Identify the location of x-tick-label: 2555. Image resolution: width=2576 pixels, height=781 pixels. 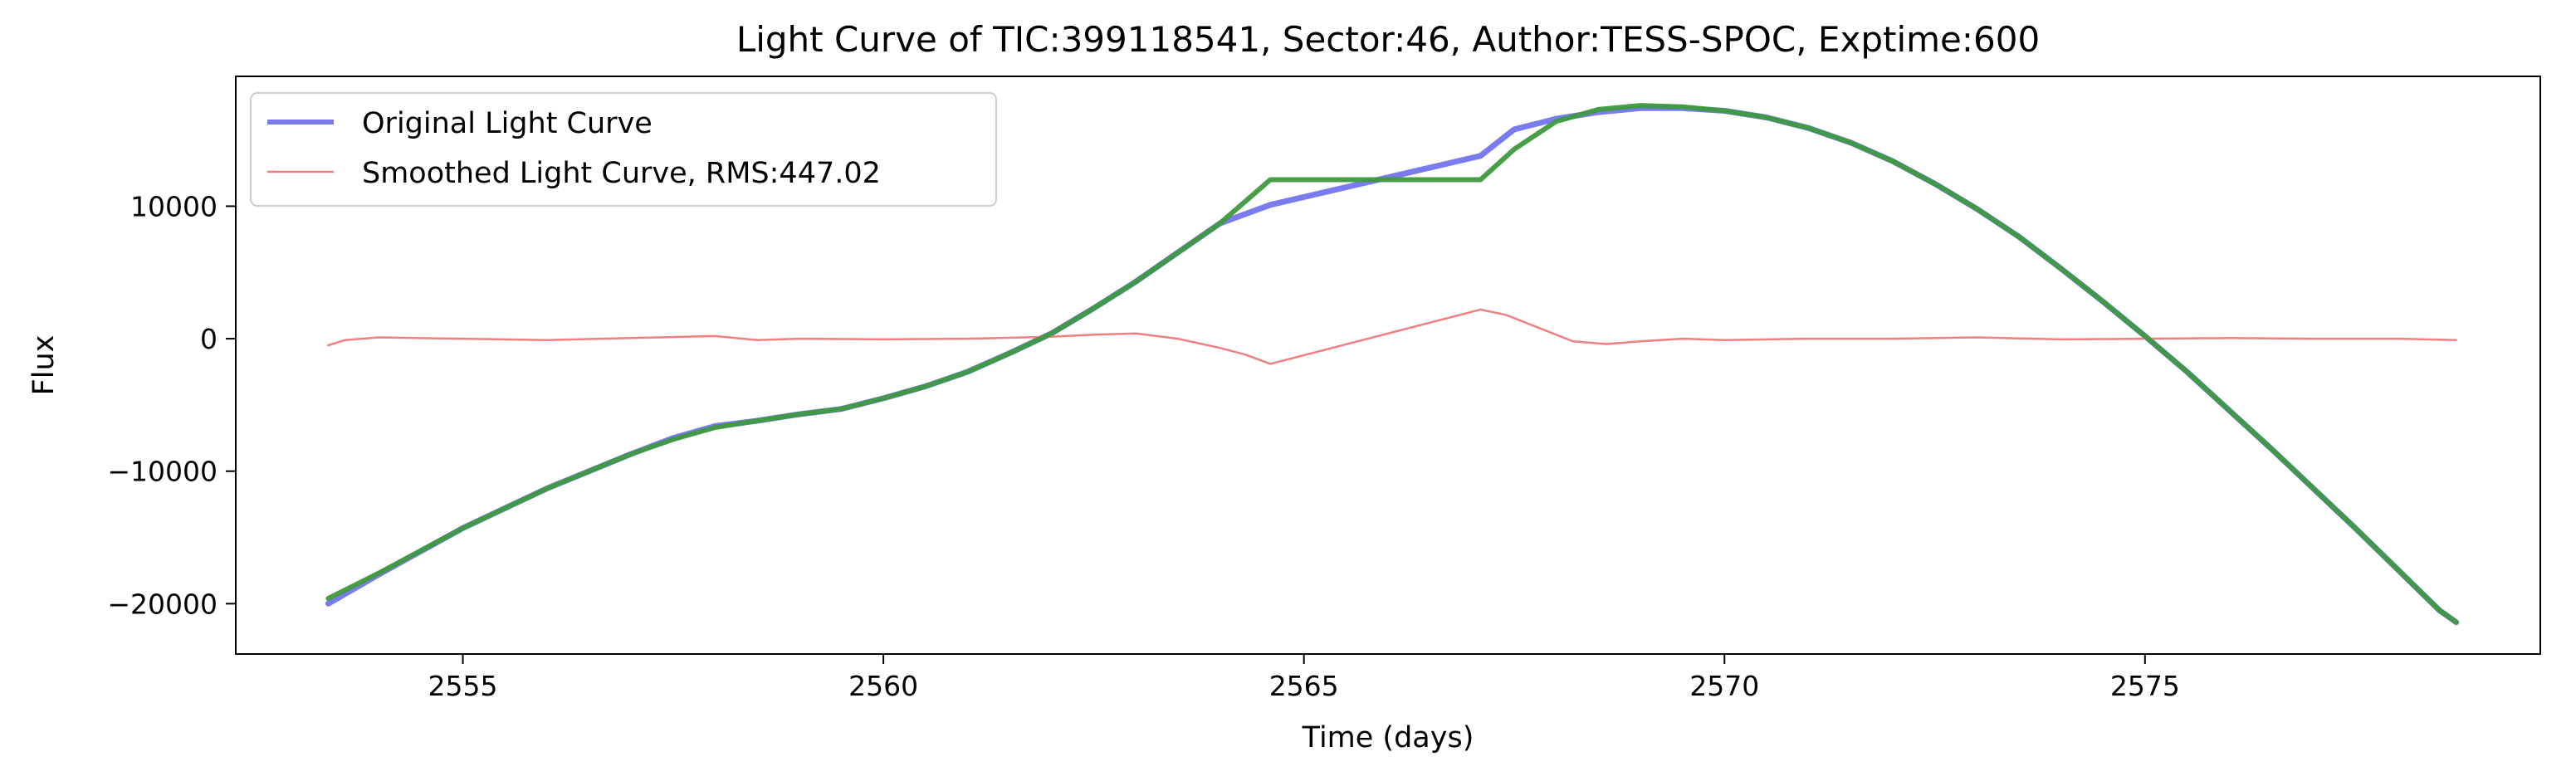
(463, 686).